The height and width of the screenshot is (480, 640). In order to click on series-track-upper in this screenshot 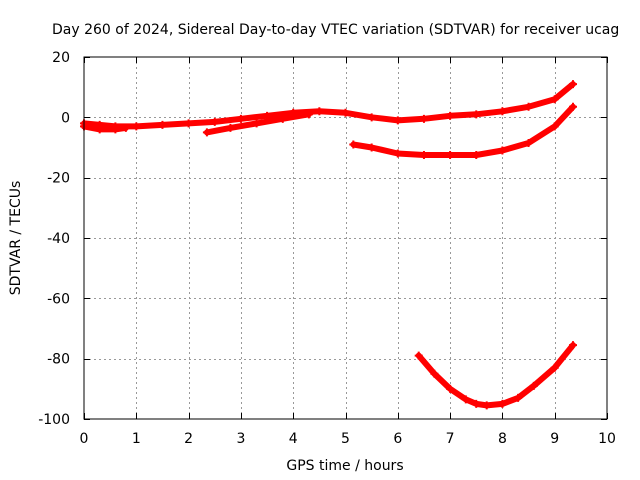, I will do `click(328, 105)`.